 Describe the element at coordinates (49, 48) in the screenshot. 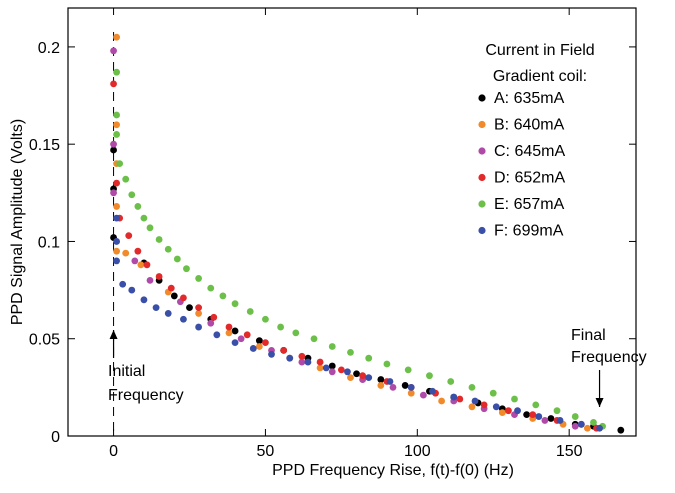

I see `y-tick-label: 0.2` at that location.